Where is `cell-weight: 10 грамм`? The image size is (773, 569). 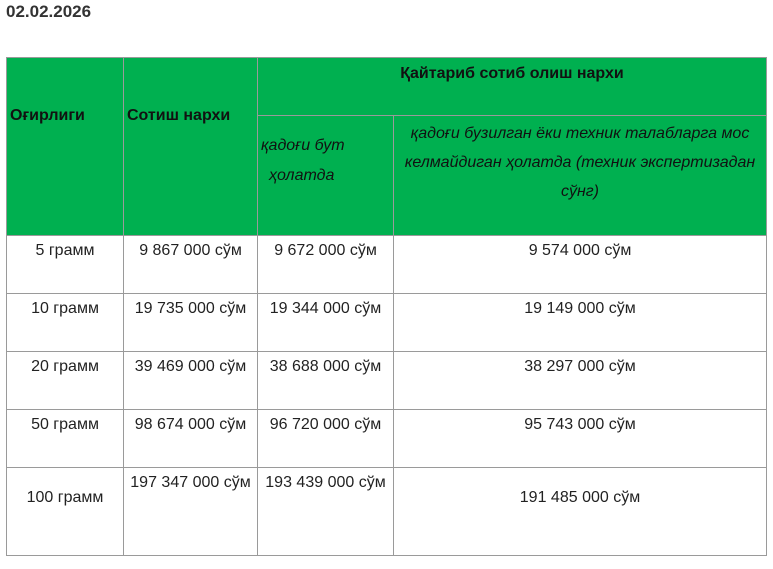
cell-weight: 10 грамм is located at coordinates (65, 322).